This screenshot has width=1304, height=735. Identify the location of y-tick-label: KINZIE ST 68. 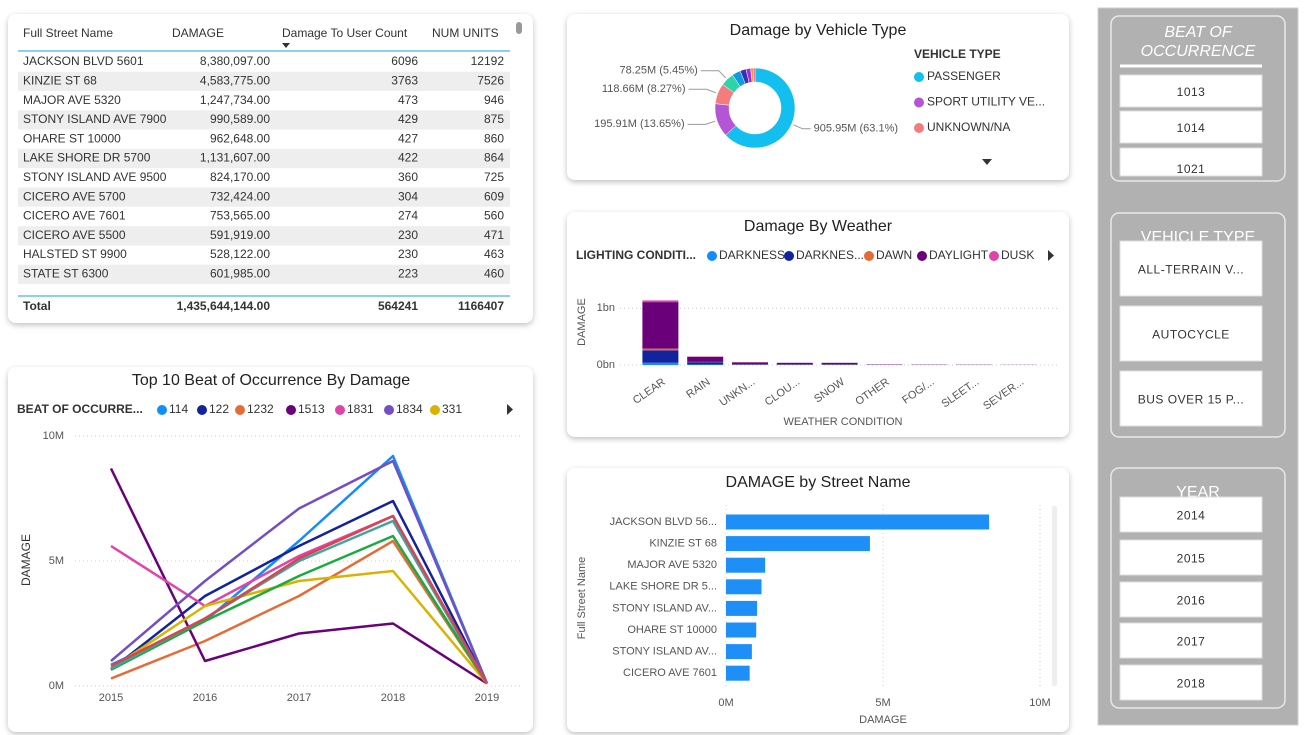
(683, 544).